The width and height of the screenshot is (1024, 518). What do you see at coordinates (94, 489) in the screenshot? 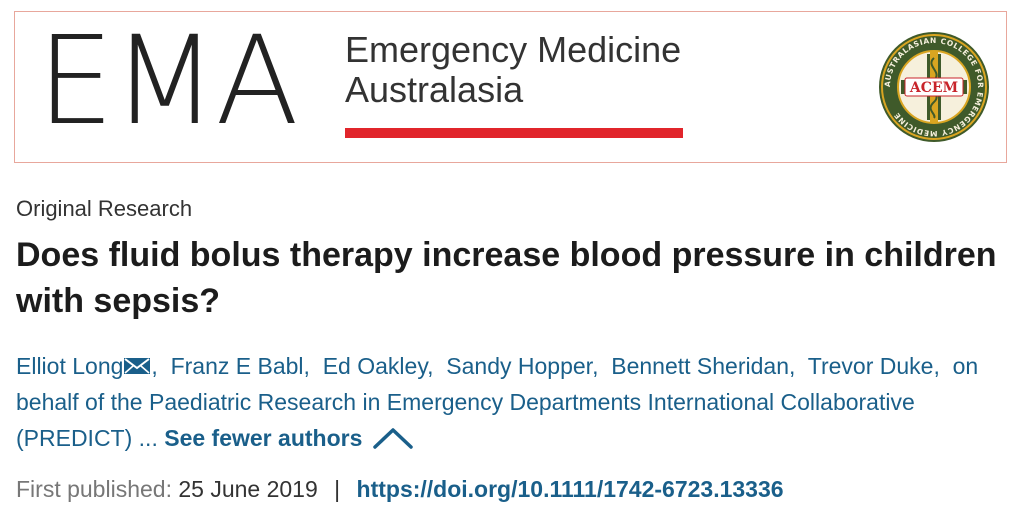
I see `first-published-label: First published:` at bounding box center [94, 489].